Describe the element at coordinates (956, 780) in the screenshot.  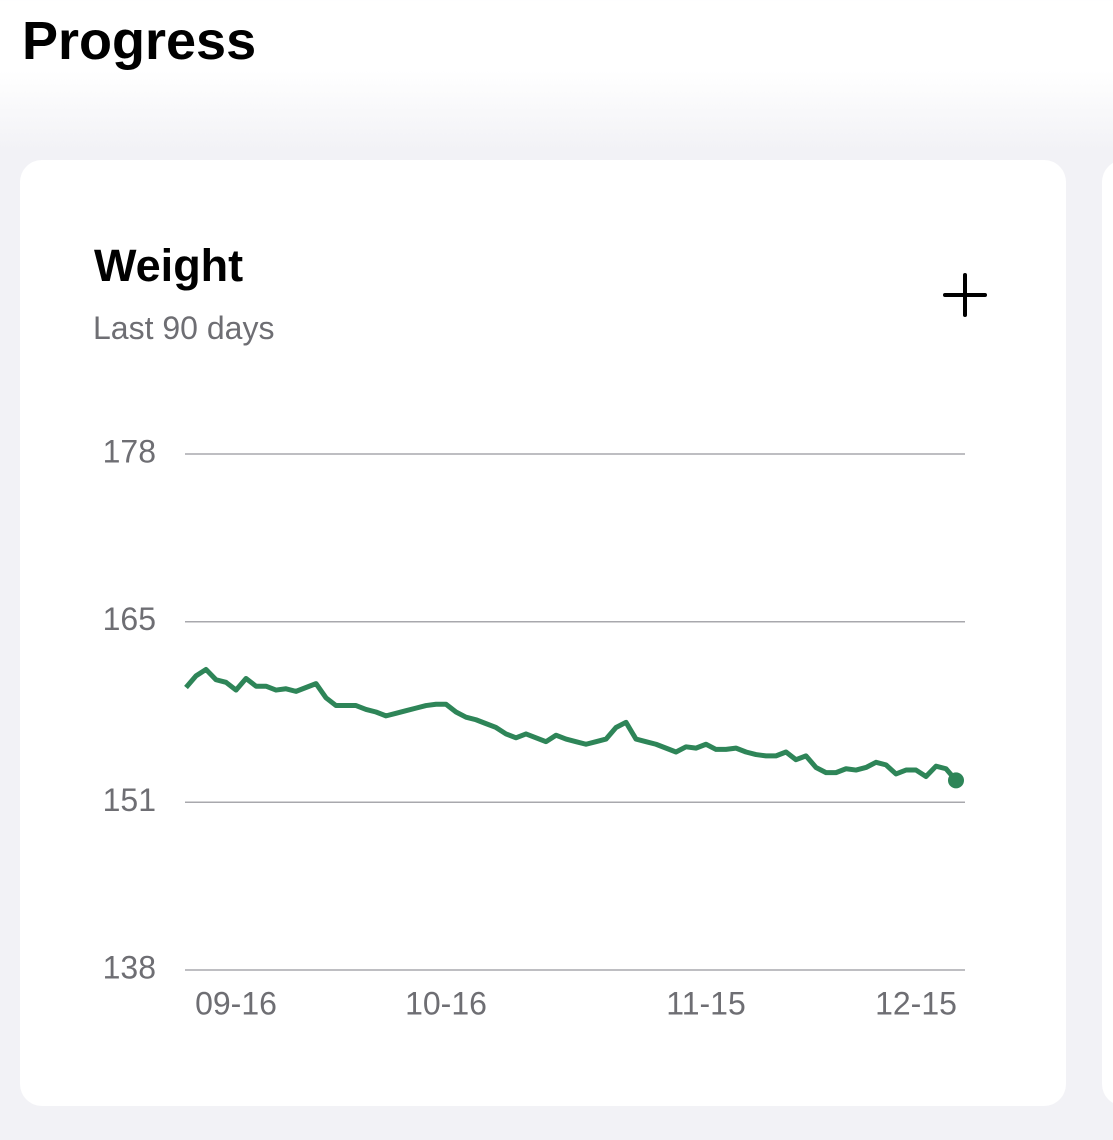
I see `latest-point` at that location.